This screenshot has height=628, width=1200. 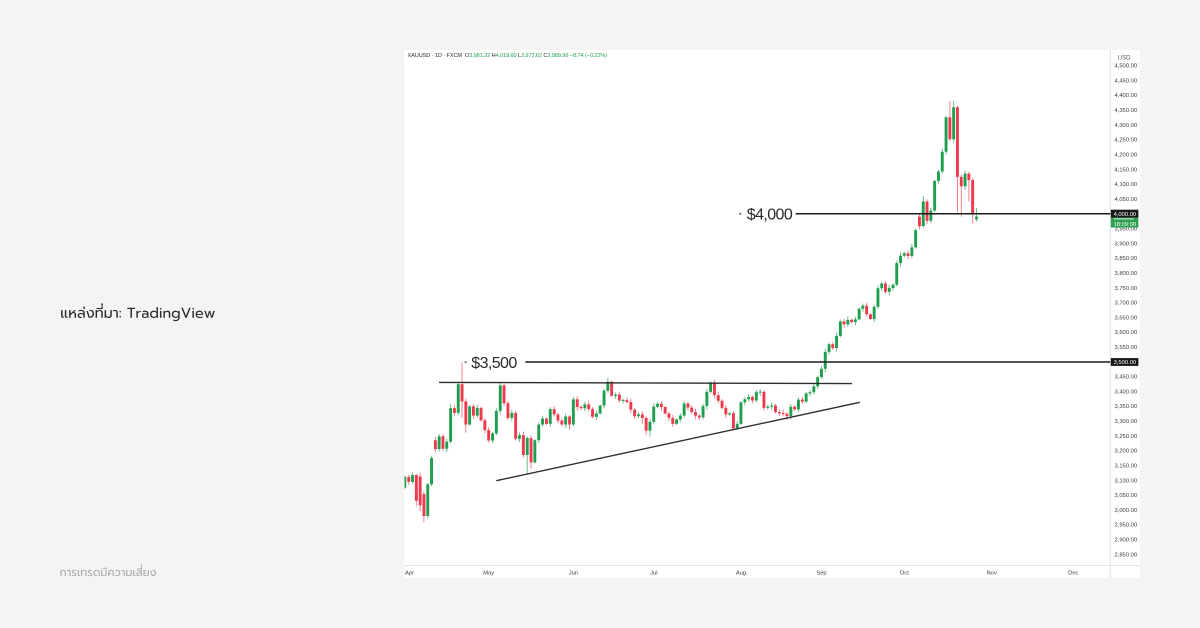 I want to click on svg-text: 4,000.00, so click(x=1125, y=215).